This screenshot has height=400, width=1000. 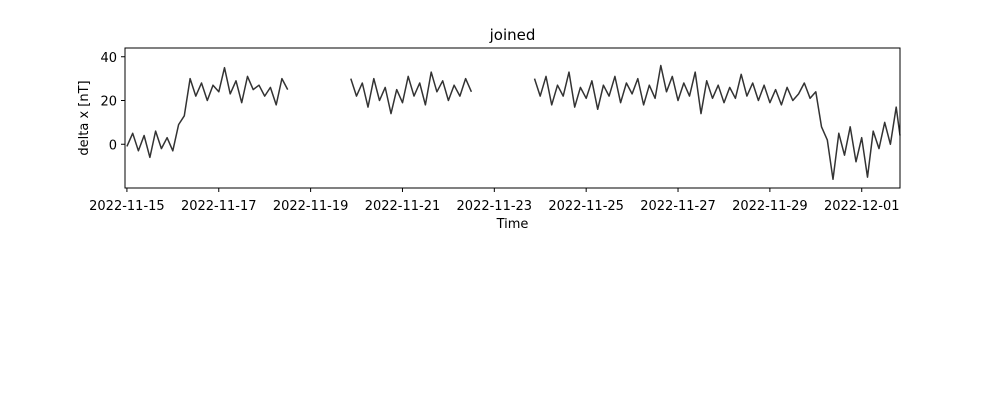 I want to click on x-tick-label: 2022-11-25, so click(x=586, y=206).